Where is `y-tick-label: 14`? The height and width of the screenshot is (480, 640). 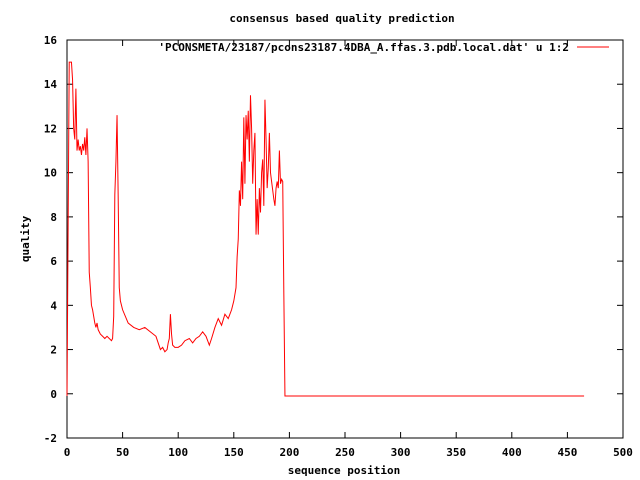
y-tick-label: 14 is located at coordinates (51, 84).